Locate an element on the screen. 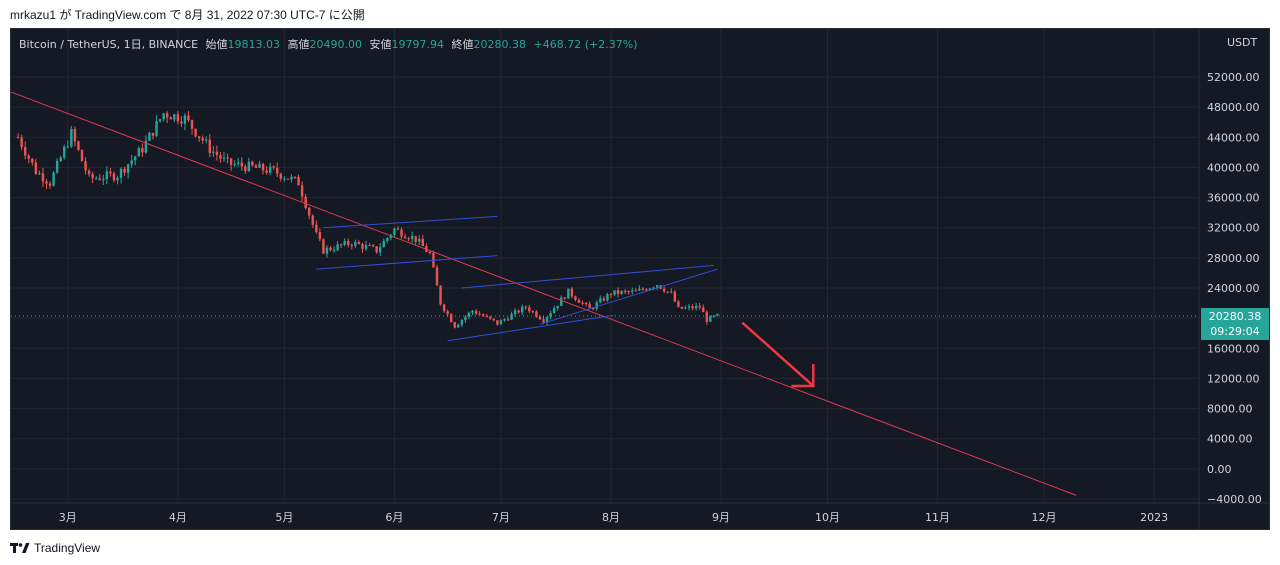 This screenshot has width=1280, height=565. high-label: 高値 is located at coordinates (298, 44).